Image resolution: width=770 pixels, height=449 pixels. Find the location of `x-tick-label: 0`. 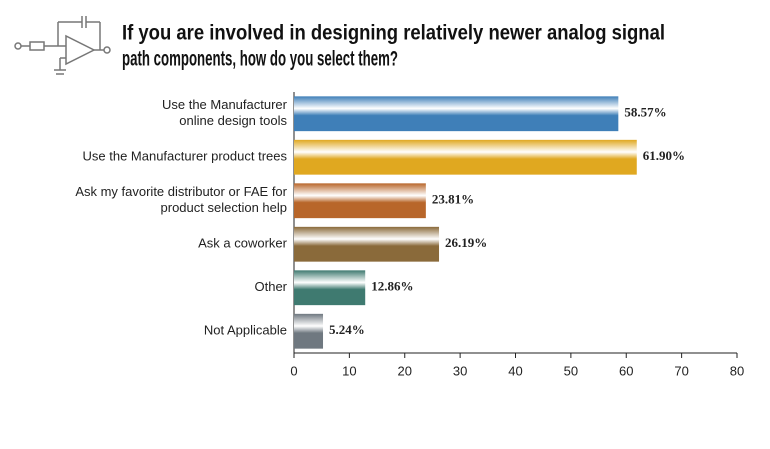

x-tick-label: 0 is located at coordinates (293, 370).